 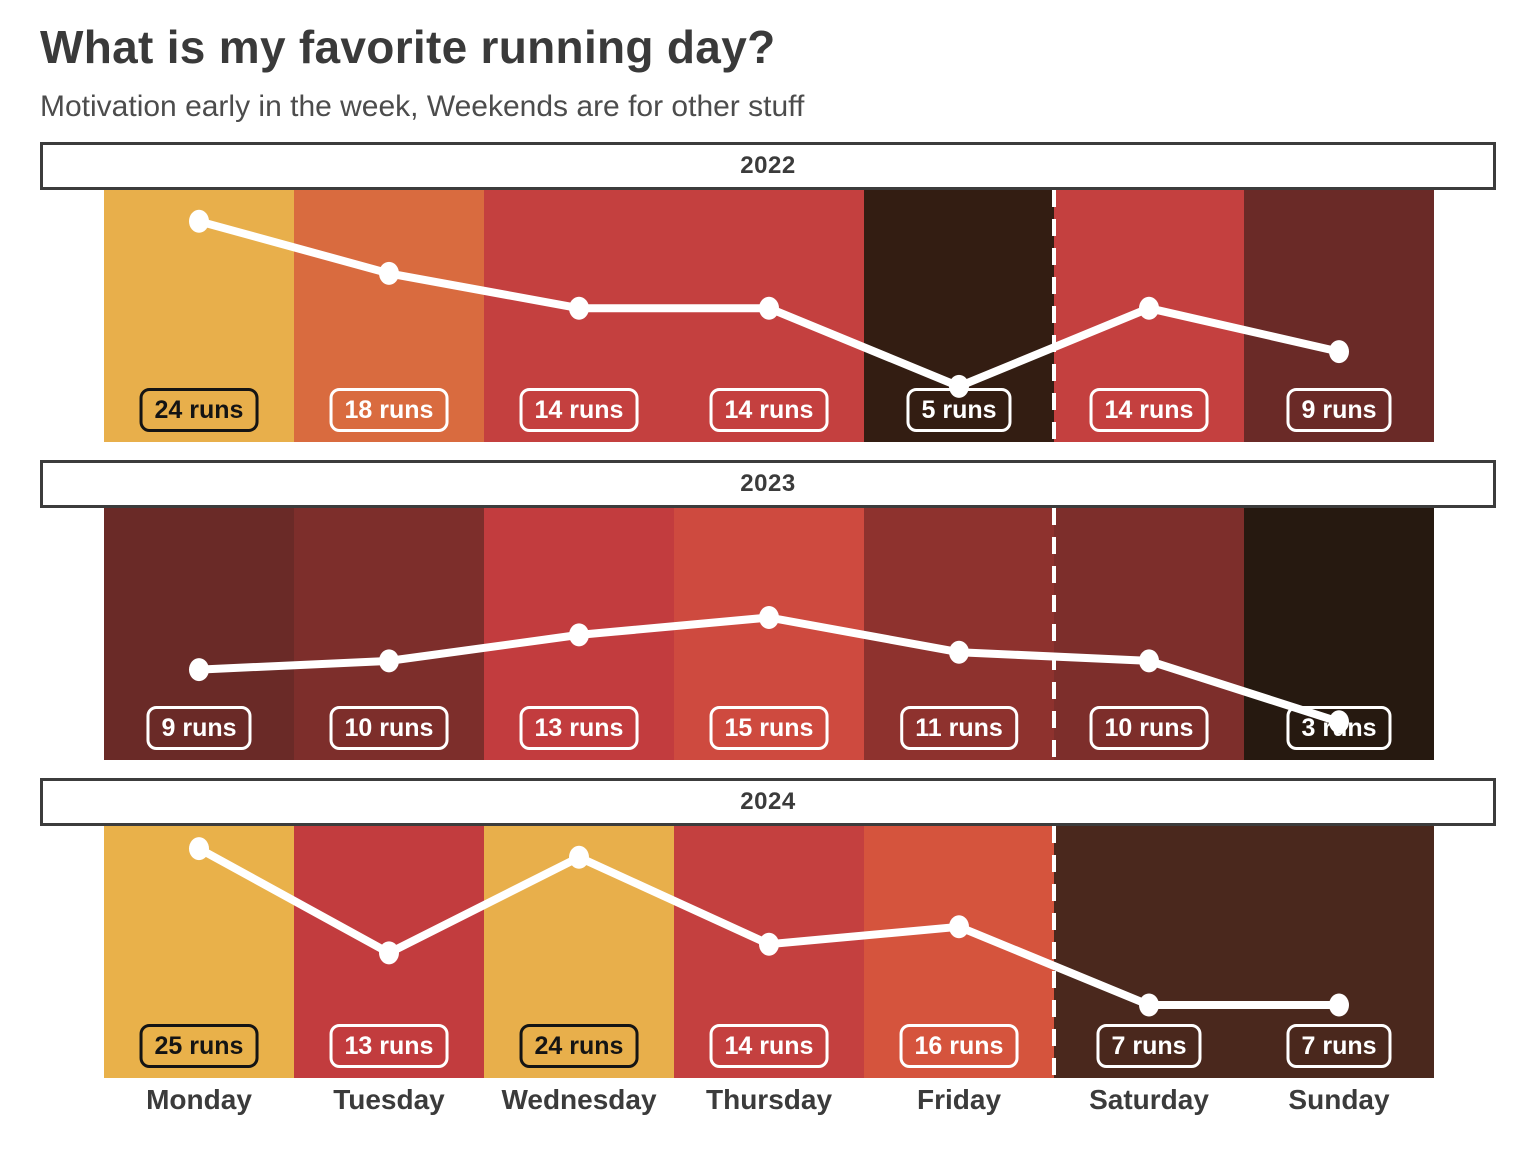 What do you see at coordinates (199, 1046) in the screenshot?
I see `run-count-label: 25 runs` at bounding box center [199, 1046].